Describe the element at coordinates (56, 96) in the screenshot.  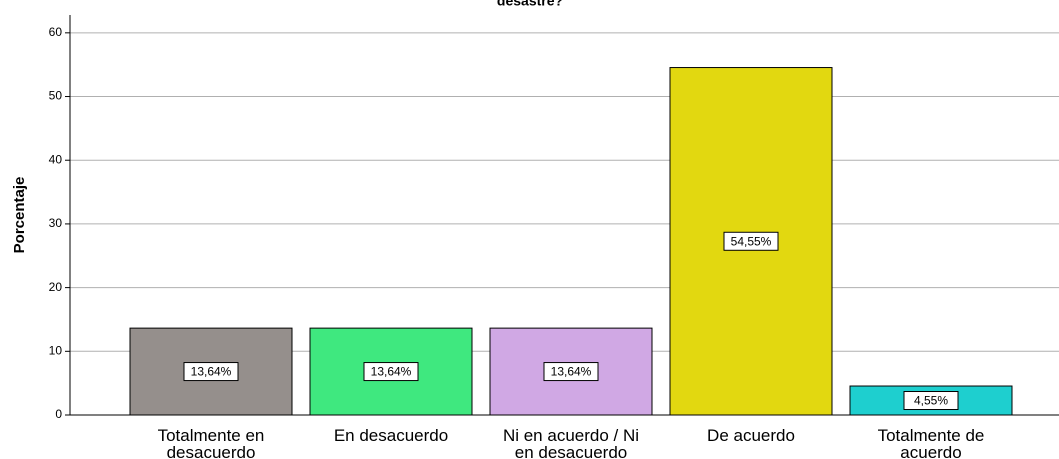
I see `y-tick-label: 50` at that location.